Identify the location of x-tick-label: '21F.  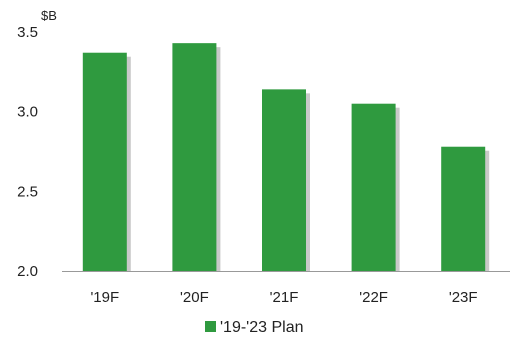
(284, 297).